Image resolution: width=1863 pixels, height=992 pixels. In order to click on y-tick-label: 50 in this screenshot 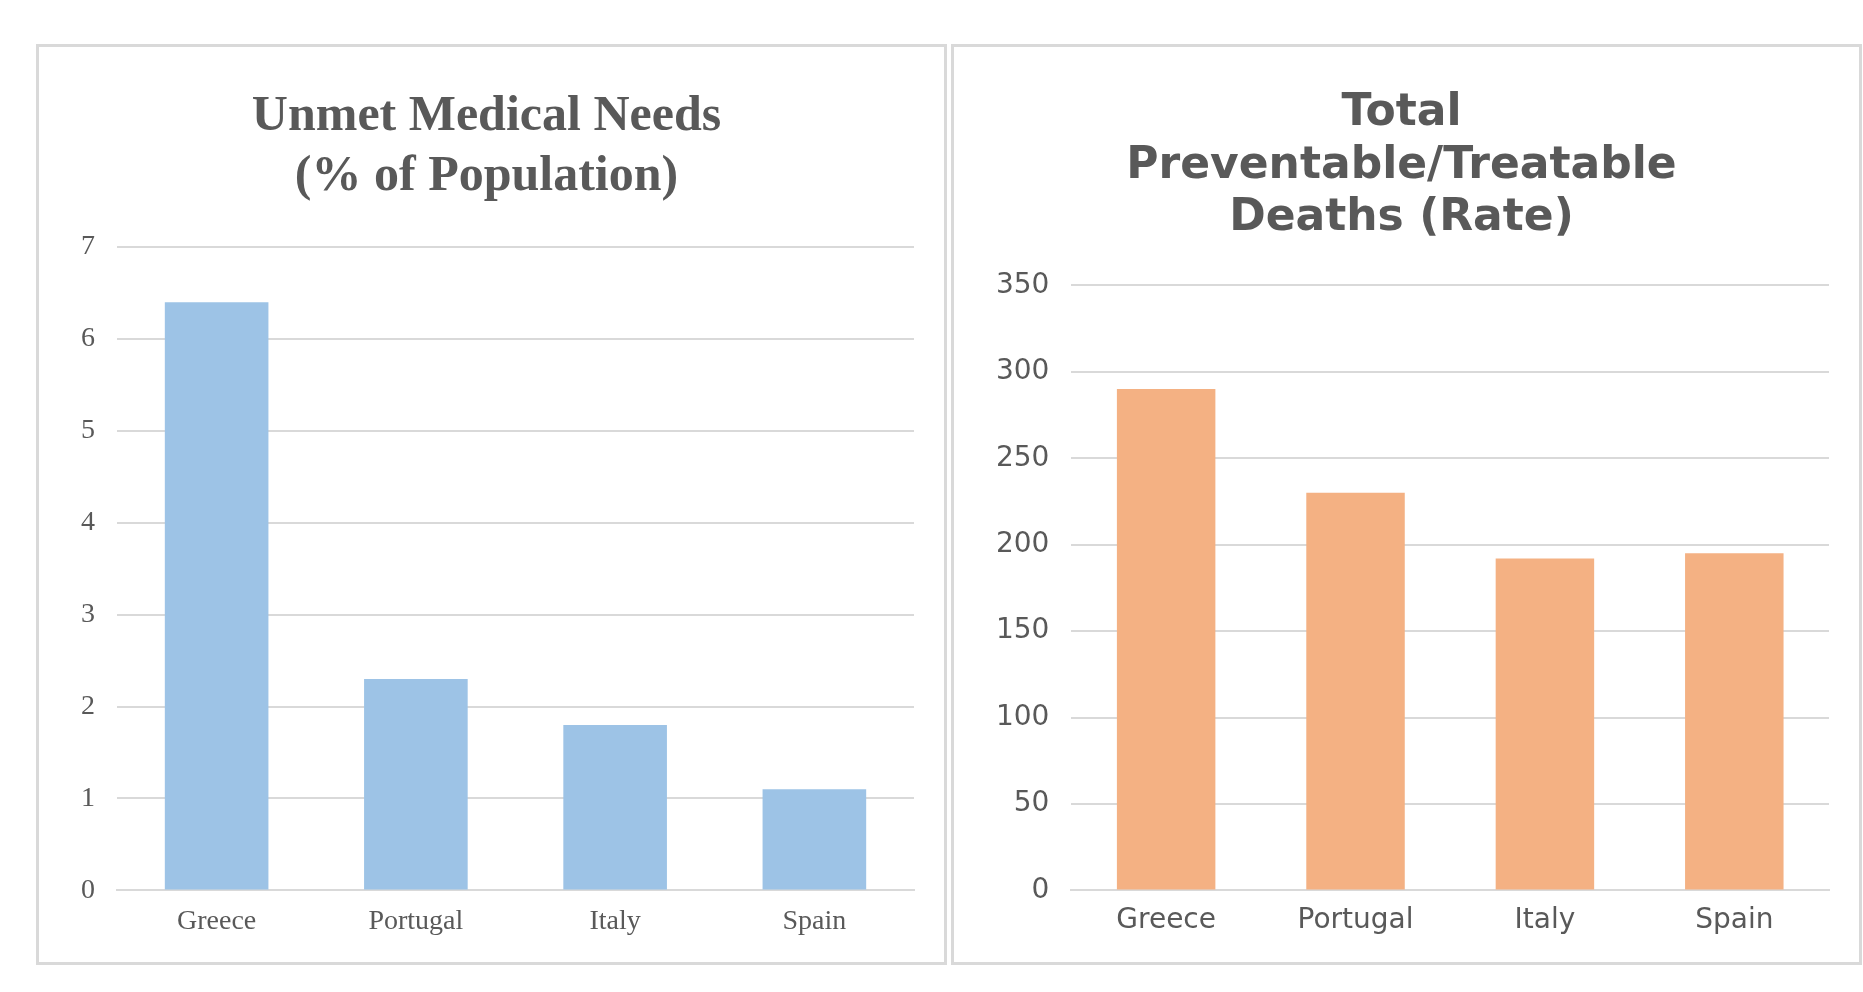, I will do `click(1031, 802)`.